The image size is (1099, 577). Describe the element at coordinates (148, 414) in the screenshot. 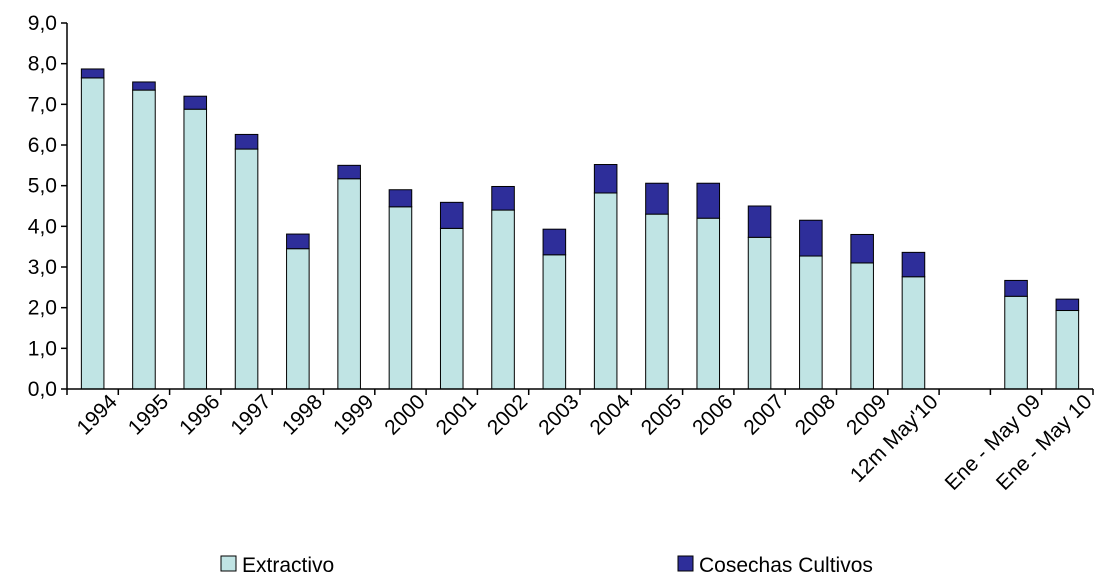

I see `x-tick-label: 1995` at that location.